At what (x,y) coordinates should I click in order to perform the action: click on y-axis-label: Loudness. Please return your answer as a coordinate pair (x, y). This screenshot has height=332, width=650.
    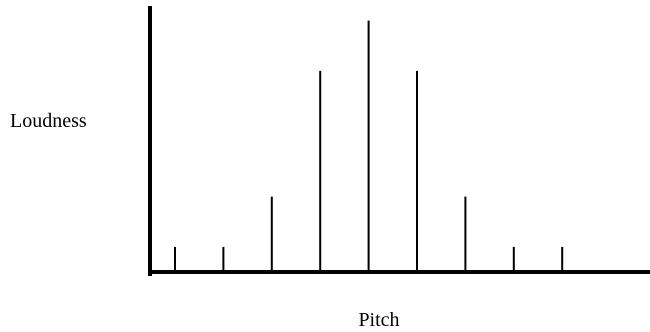
    Looking at the image, I should click on (48, 121).